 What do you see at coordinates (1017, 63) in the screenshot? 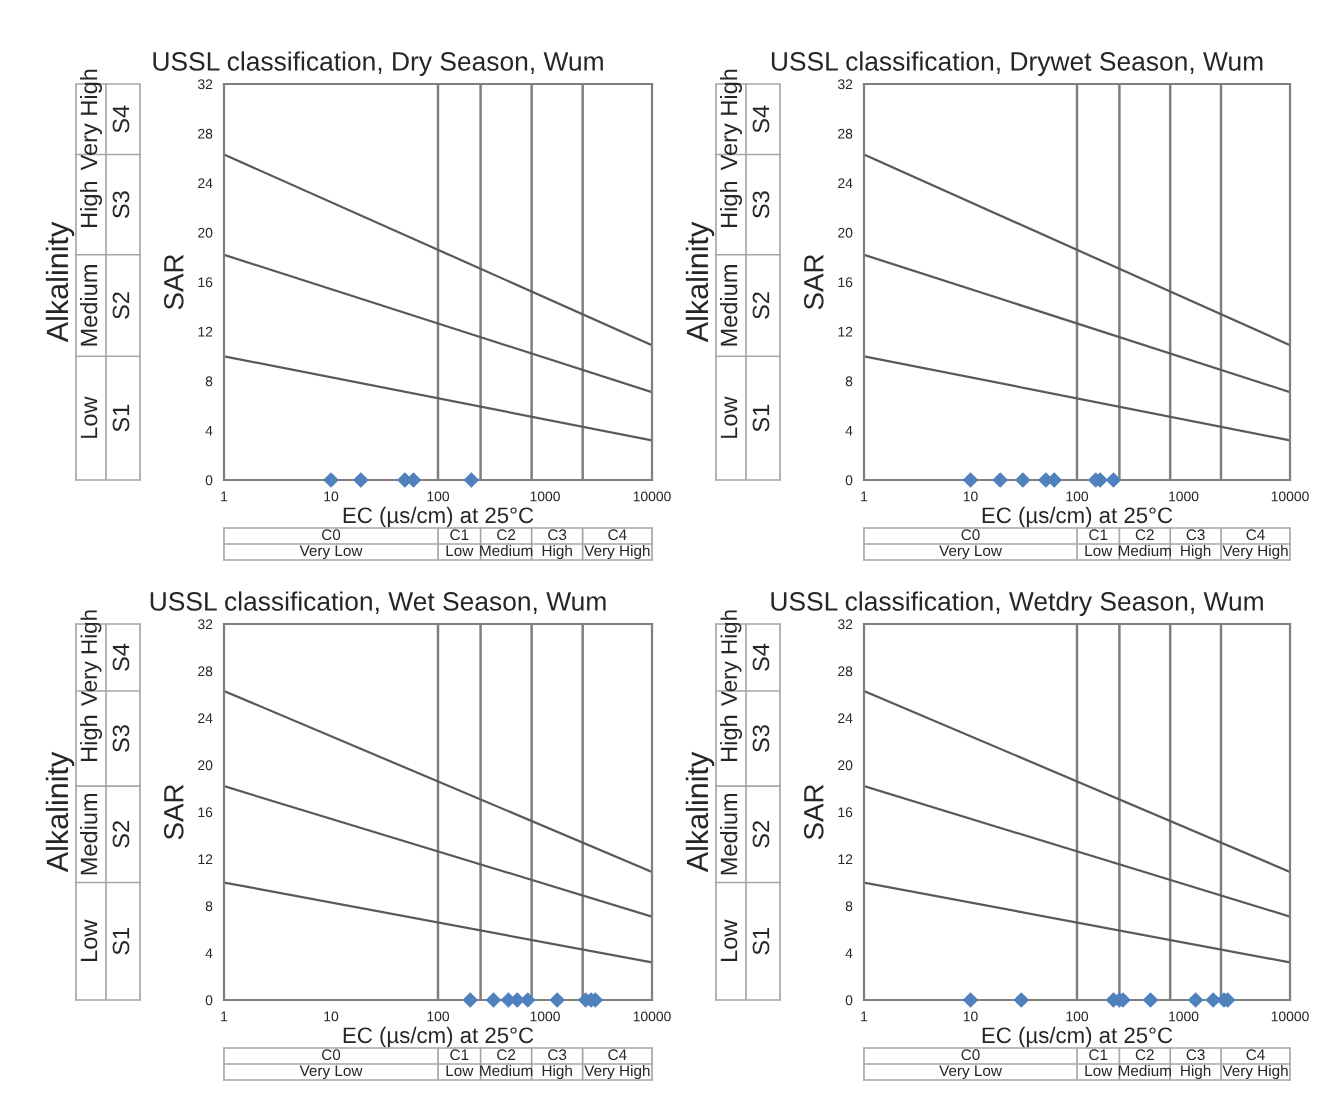
I see `chart-title: USSL classification, Drywet Season, Wum` at bounding box center [1017, 63].